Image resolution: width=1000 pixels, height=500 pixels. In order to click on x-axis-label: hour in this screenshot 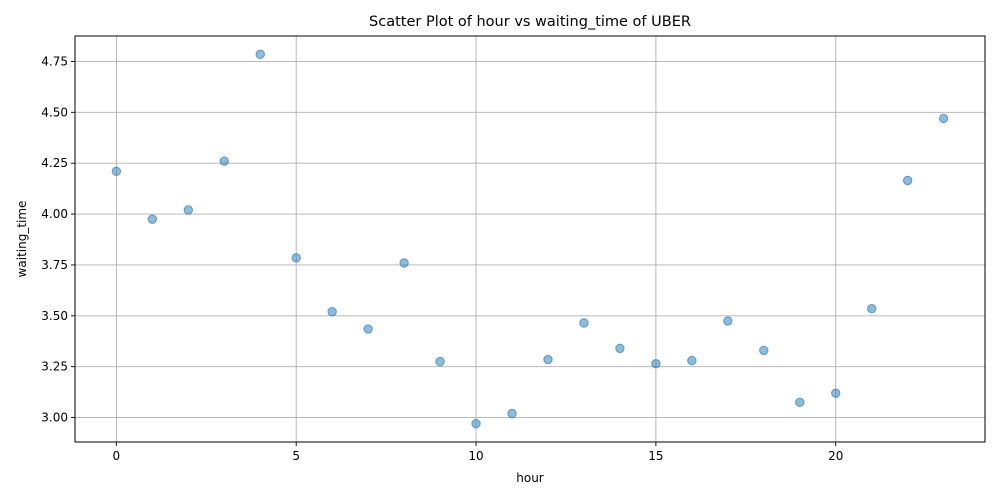, I will do `click(530, 478)`.